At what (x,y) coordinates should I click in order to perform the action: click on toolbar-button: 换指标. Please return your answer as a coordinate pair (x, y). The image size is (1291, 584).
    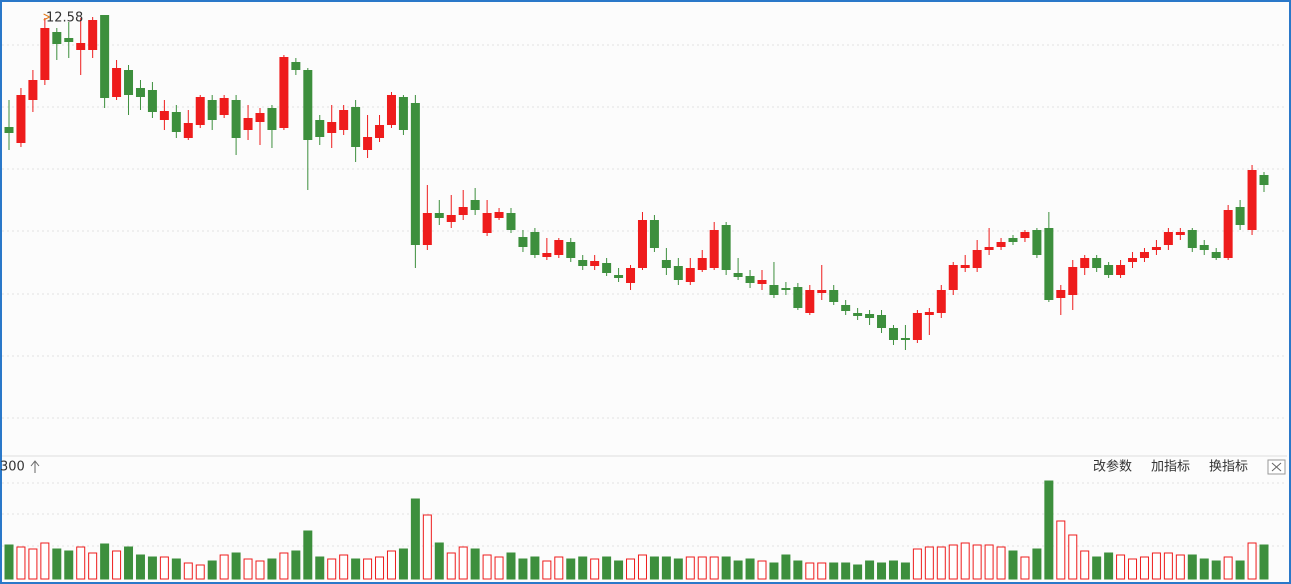
    Looking at the image, I should click on (1228, 467).